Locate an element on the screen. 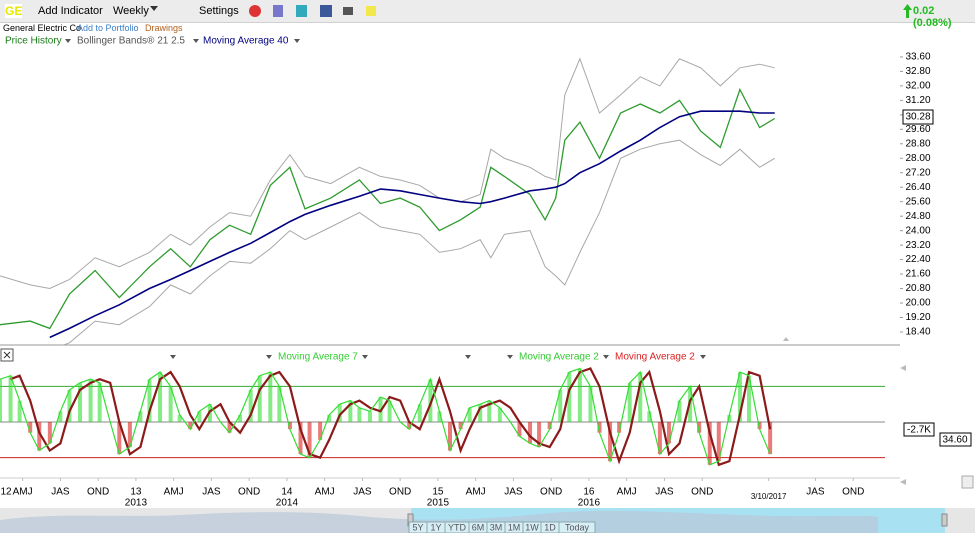 The width and height of the screenshot is (975, 533). navigator-handle is located at coordinates (944, 520).